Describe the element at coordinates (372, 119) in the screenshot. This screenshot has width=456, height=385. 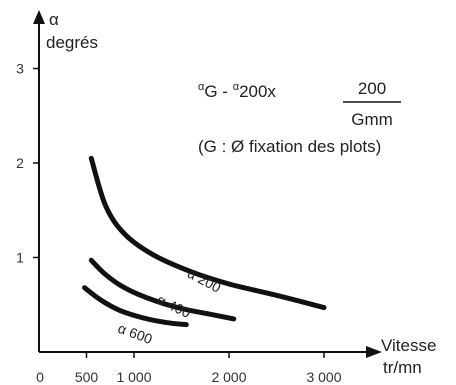
I see `fraction-denominator: Gmm` at that location.